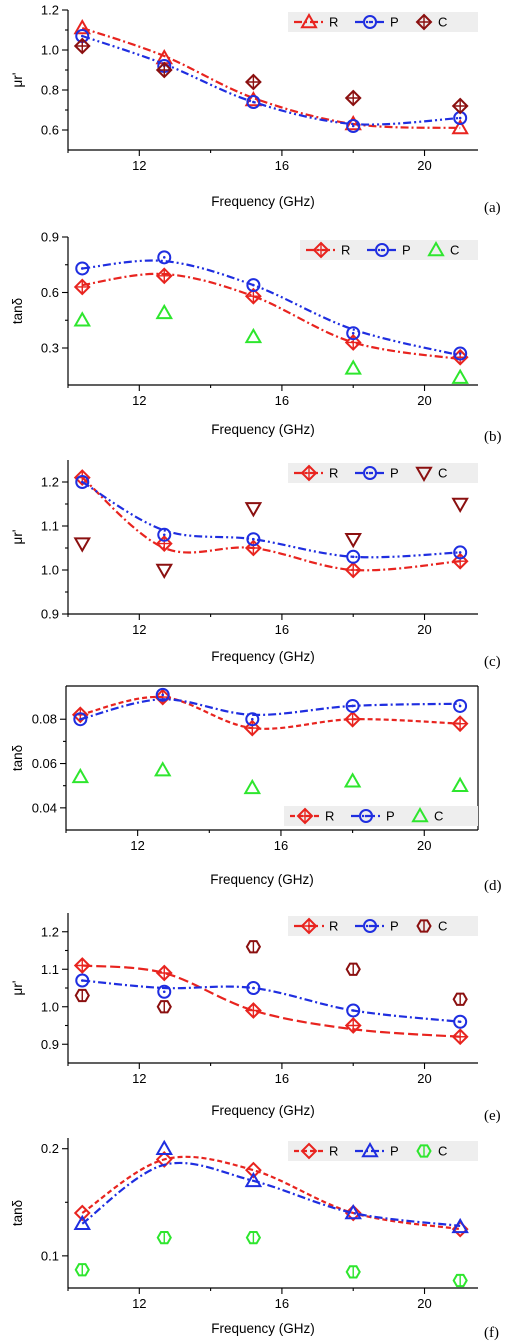  Describe the element at coordinates (382, 250) in the screenshot. I see `legend-marker-P-dot` at that location.